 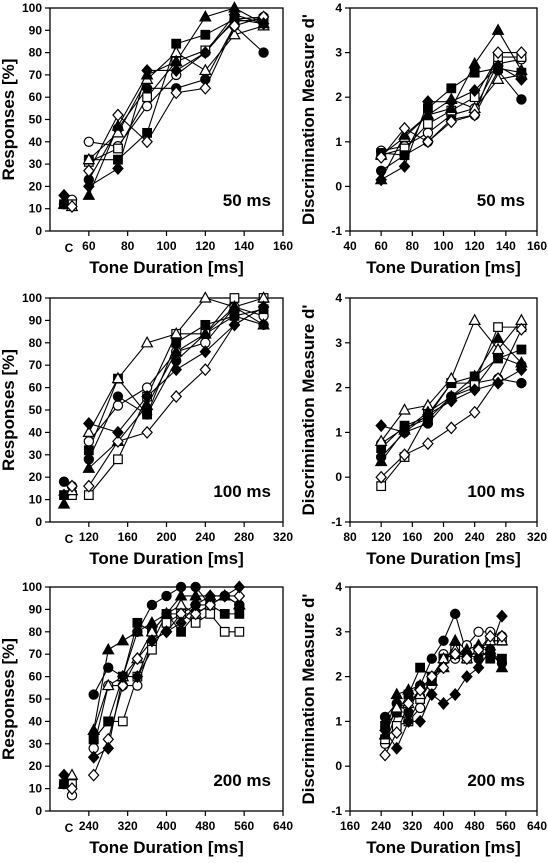 I want to click on series-1-line, so click(x=443, y=687).